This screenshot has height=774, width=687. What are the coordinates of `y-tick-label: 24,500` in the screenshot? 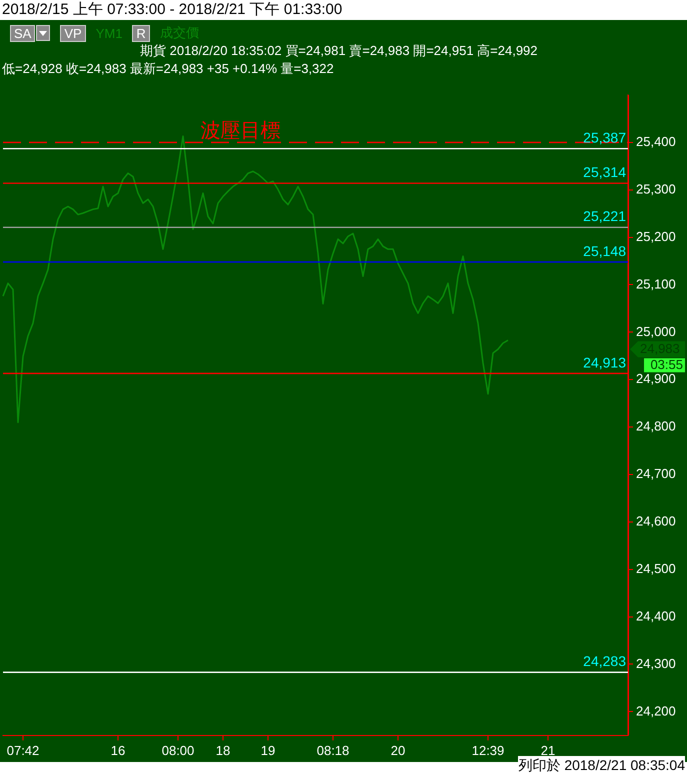 It's located at (656, 568).